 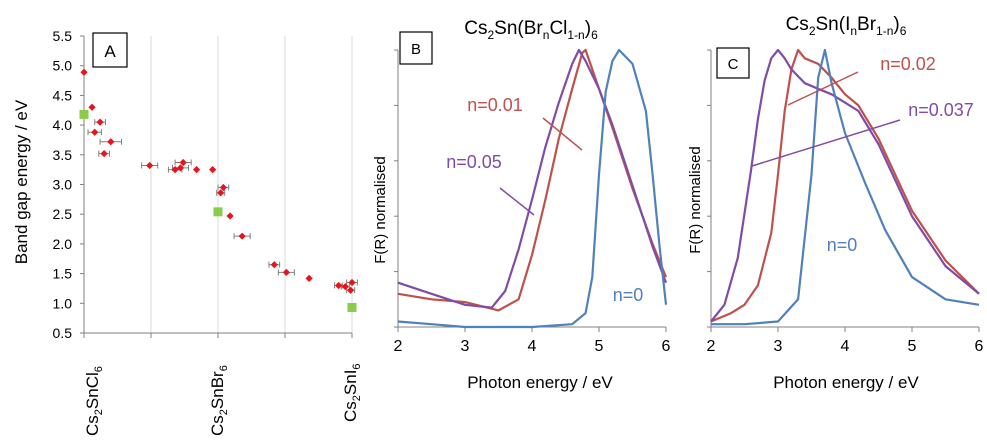 What do you see at coordinates (531, 30) in the screenshot?
I see `panel-b-title: Cs2Sn(BrnCl1-n)6` at bounding box center [531, 30].